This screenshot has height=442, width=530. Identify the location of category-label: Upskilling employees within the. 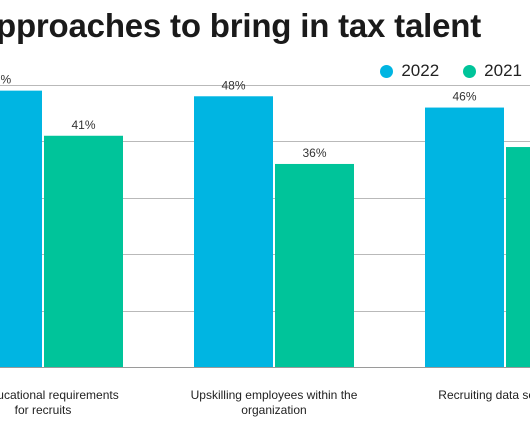
(274, 395).